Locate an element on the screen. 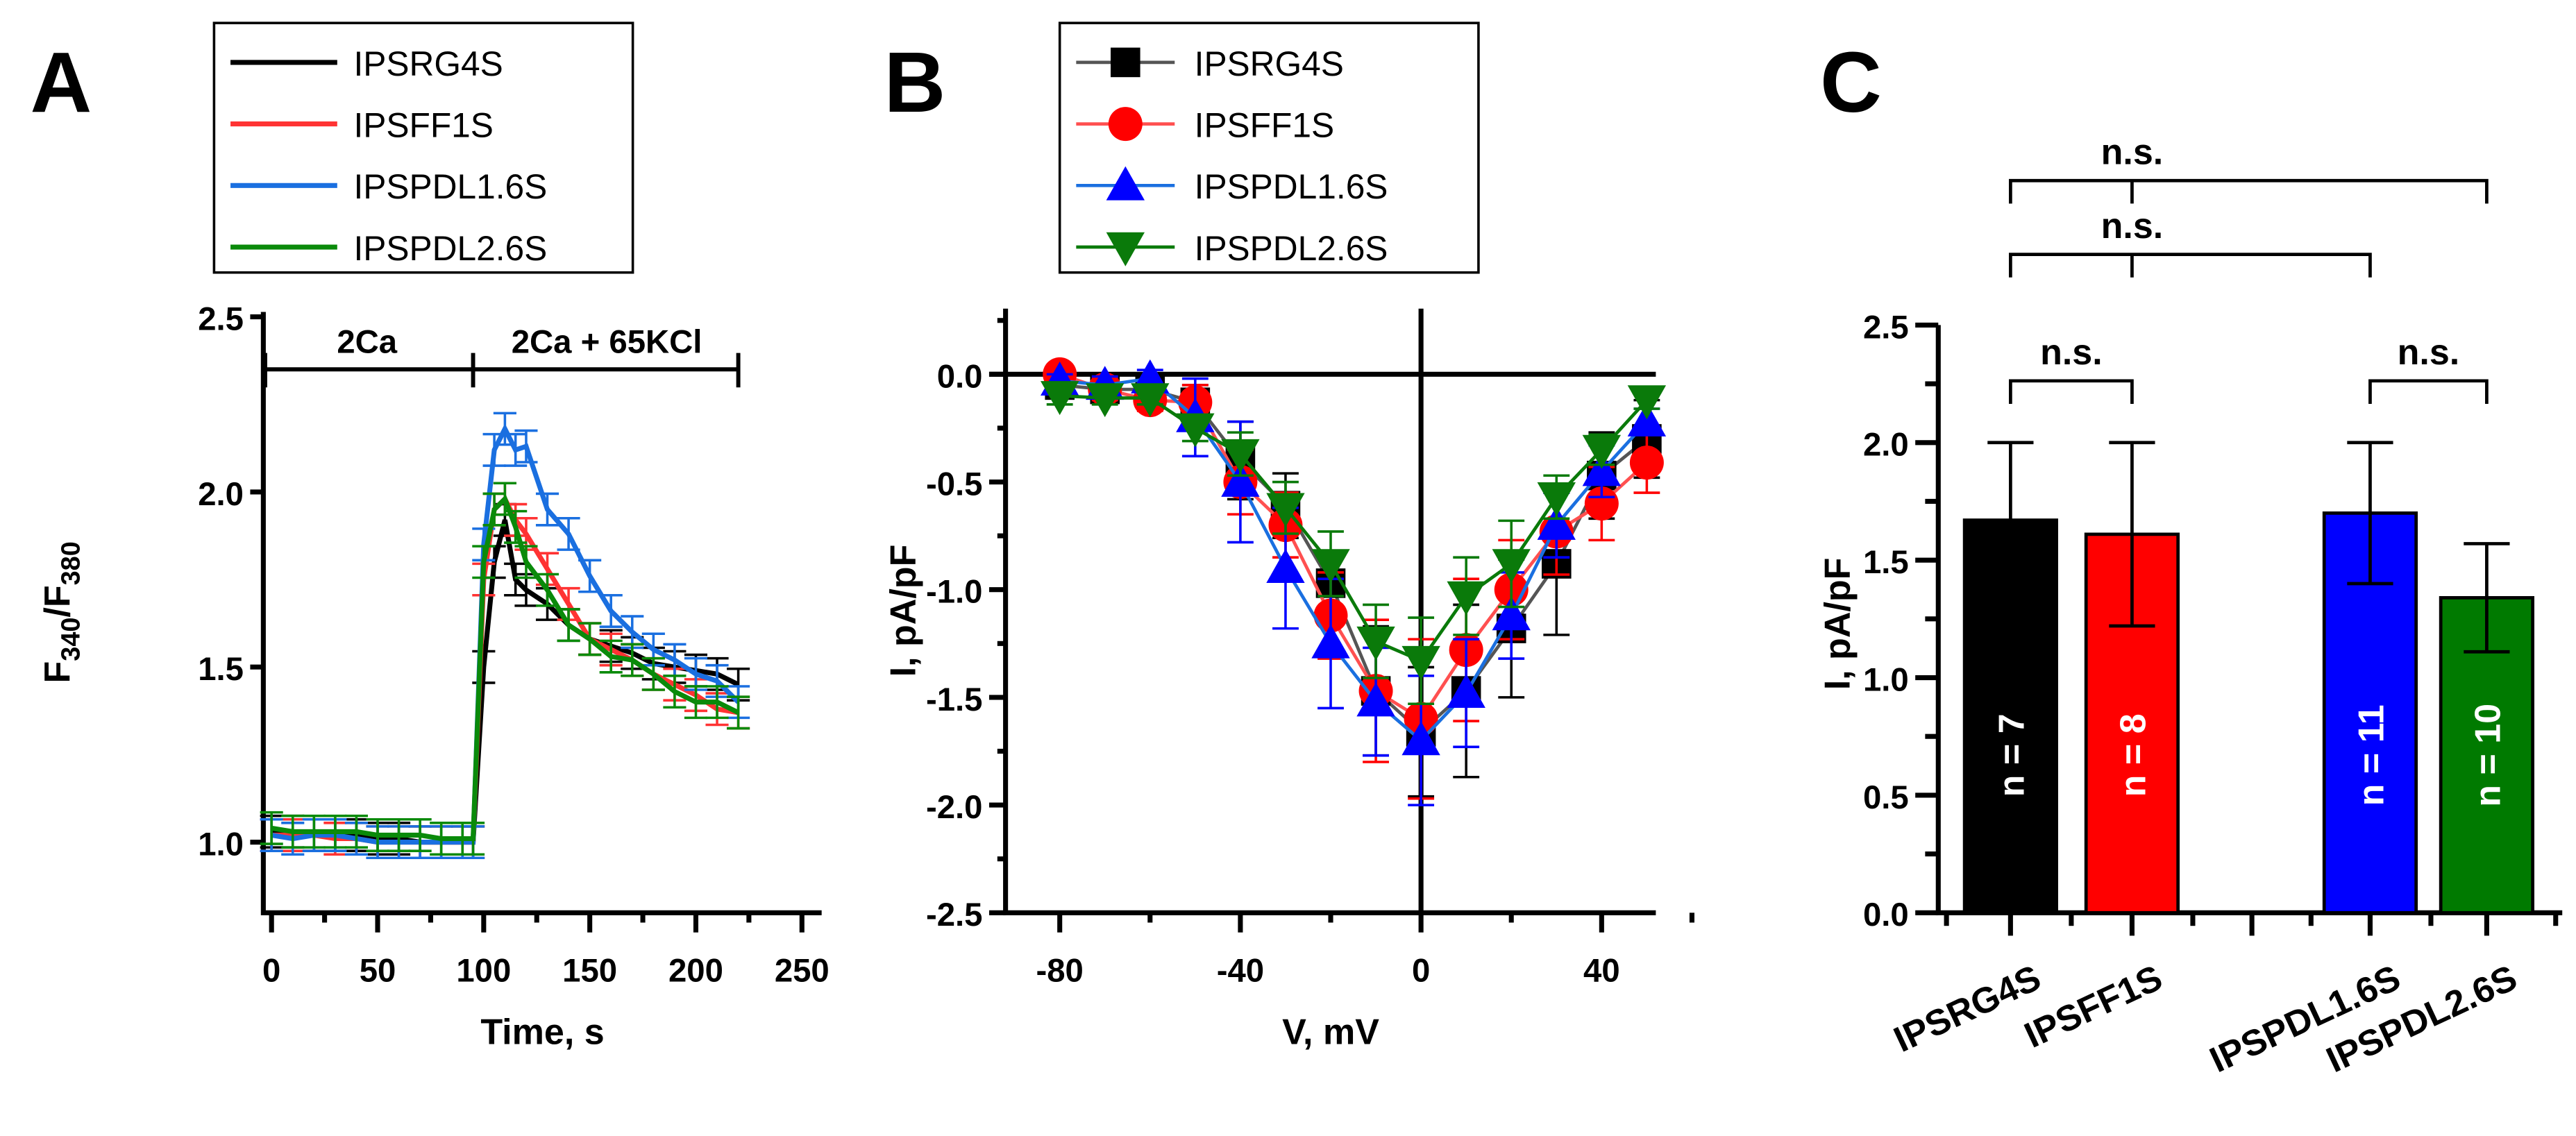 The width and height of the screenshot is (2576, 1136). bar-n-label: n = 8 is located at coordinates (2133, 755).